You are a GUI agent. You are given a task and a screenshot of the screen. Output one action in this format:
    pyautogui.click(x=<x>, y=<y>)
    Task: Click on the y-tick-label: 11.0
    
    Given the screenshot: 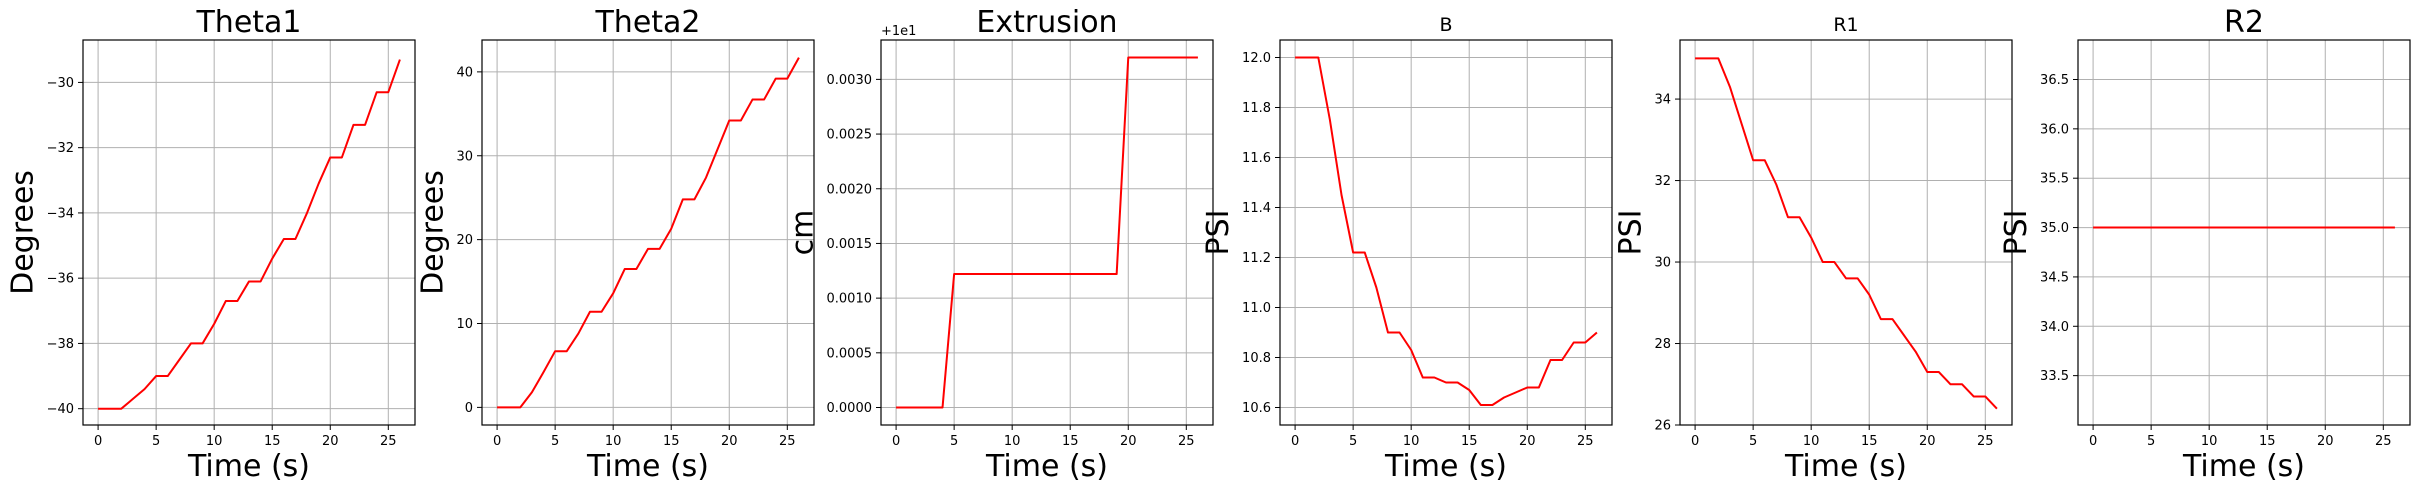 What is the action you would take?
    pyautogui.click(x=1256, y=308)
    